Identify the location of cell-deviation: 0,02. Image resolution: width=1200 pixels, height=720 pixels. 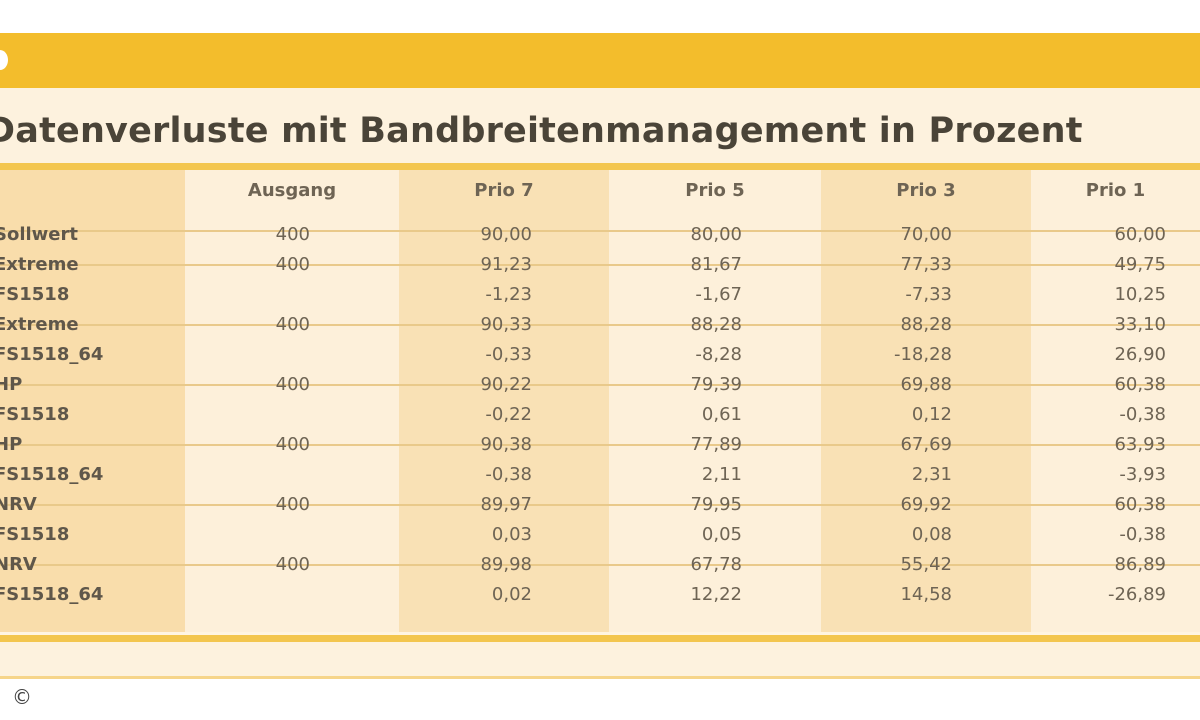
(511, 594).